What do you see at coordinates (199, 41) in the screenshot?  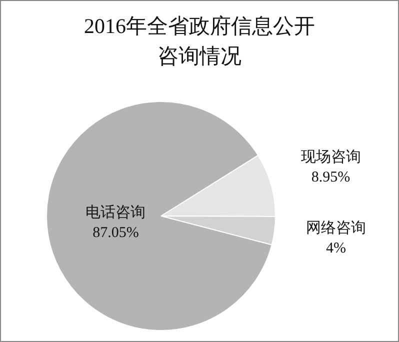 I see `chart-title: 2016年全省政府信息公开咨询情况` at bounding box center [199, 41].